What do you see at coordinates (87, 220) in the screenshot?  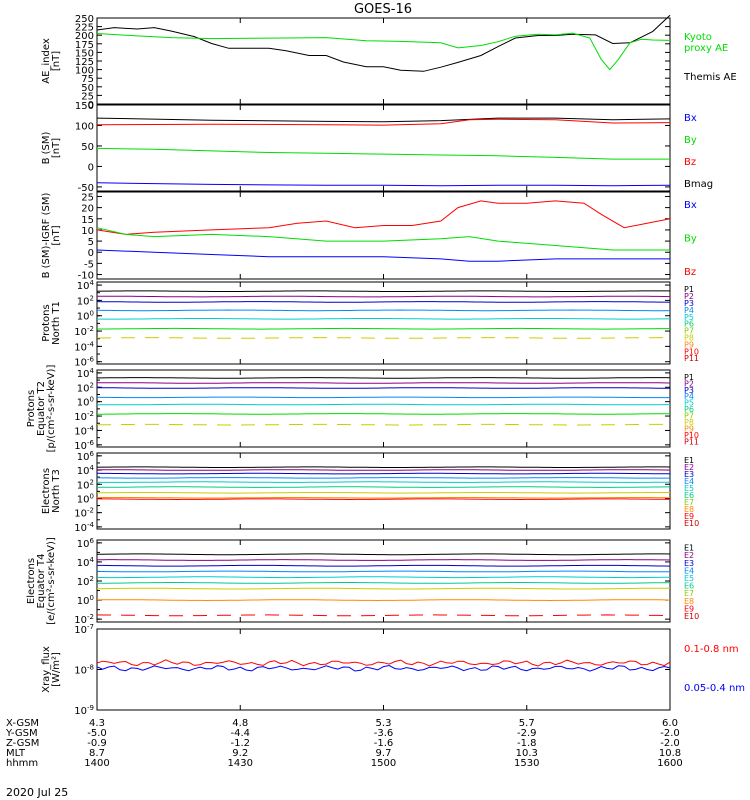 I see `y-tick-label: 15` at bounding box center [87, 220].